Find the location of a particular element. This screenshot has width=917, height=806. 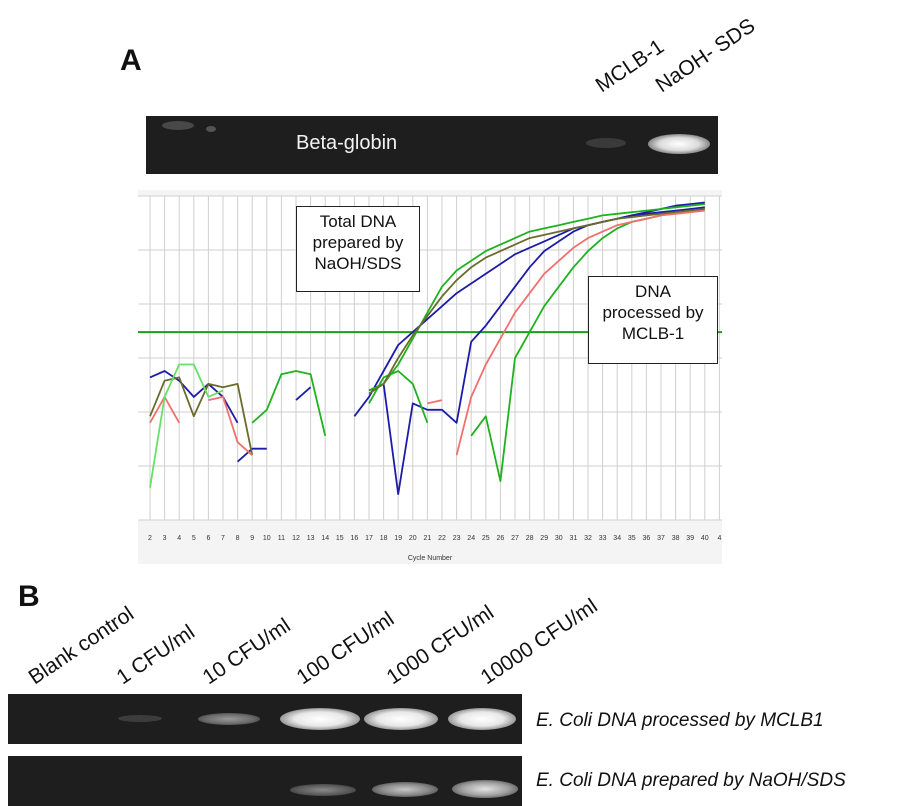

x-tick-label: 32 is located at coordinates (588, 538).